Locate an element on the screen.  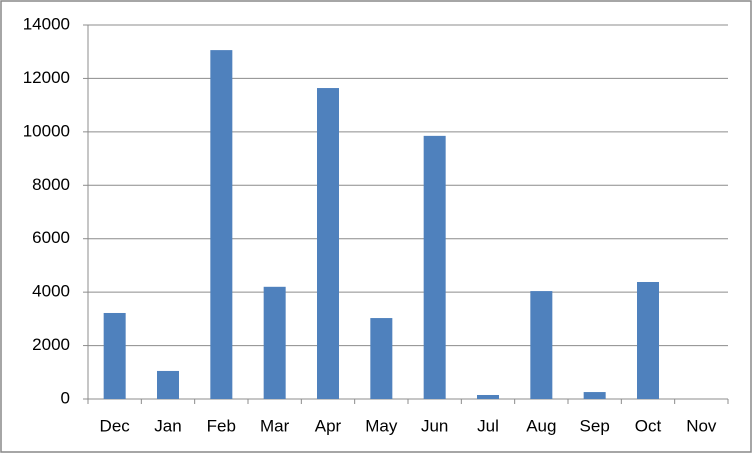
x-tick-label: Apr is located at coordinates (328, 425).